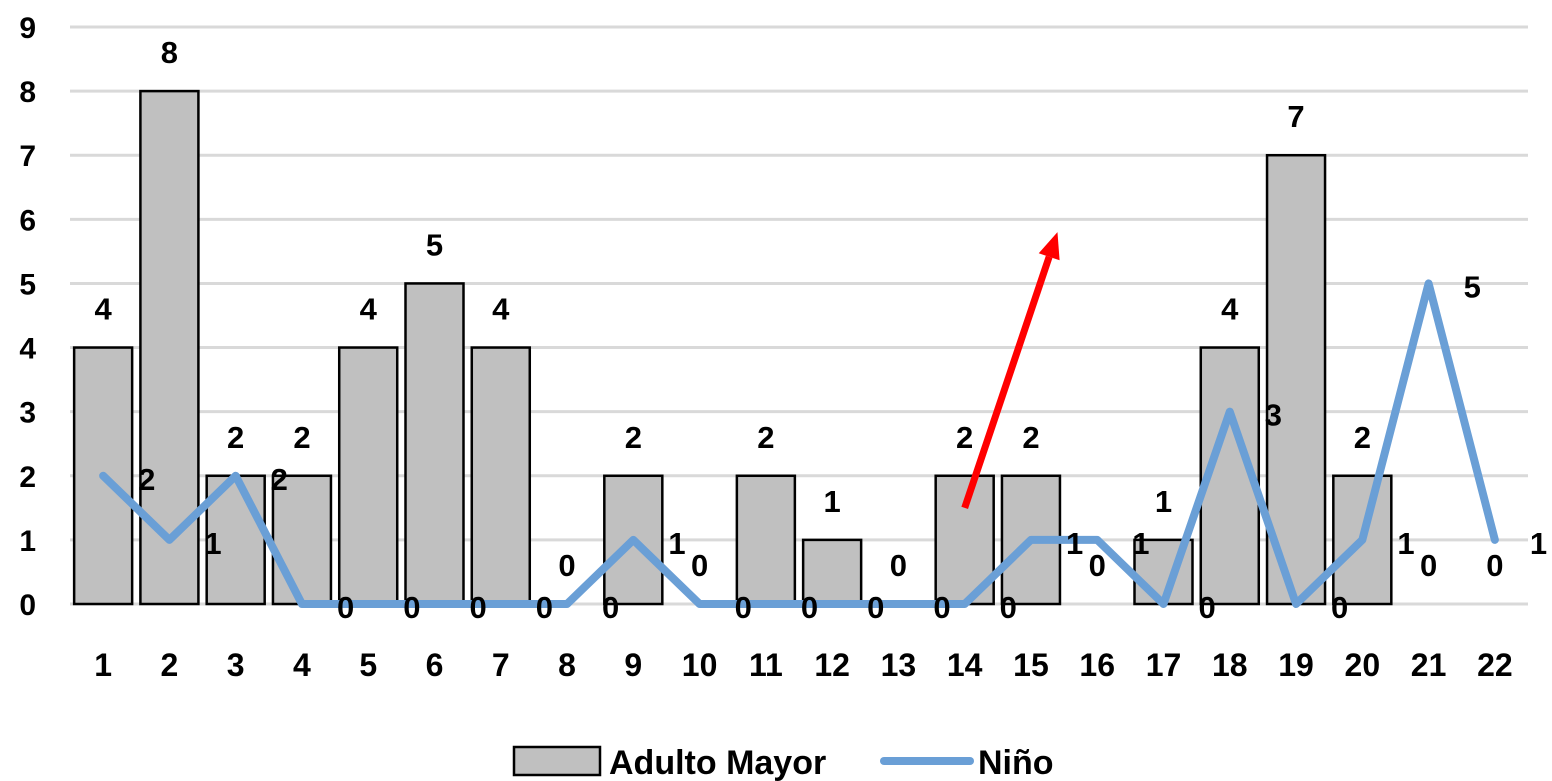  What do you see at coordinates (103, 665) in the screenshot?
I see `x-tick-label: 1` at bounding box center [103, 665].